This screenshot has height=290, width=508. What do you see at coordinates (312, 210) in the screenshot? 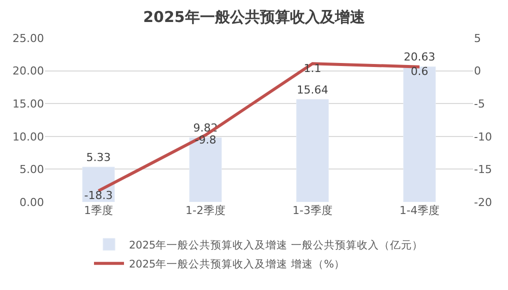
I see `x-tick-label: 1-3季度` at bounding box center [312, 210].